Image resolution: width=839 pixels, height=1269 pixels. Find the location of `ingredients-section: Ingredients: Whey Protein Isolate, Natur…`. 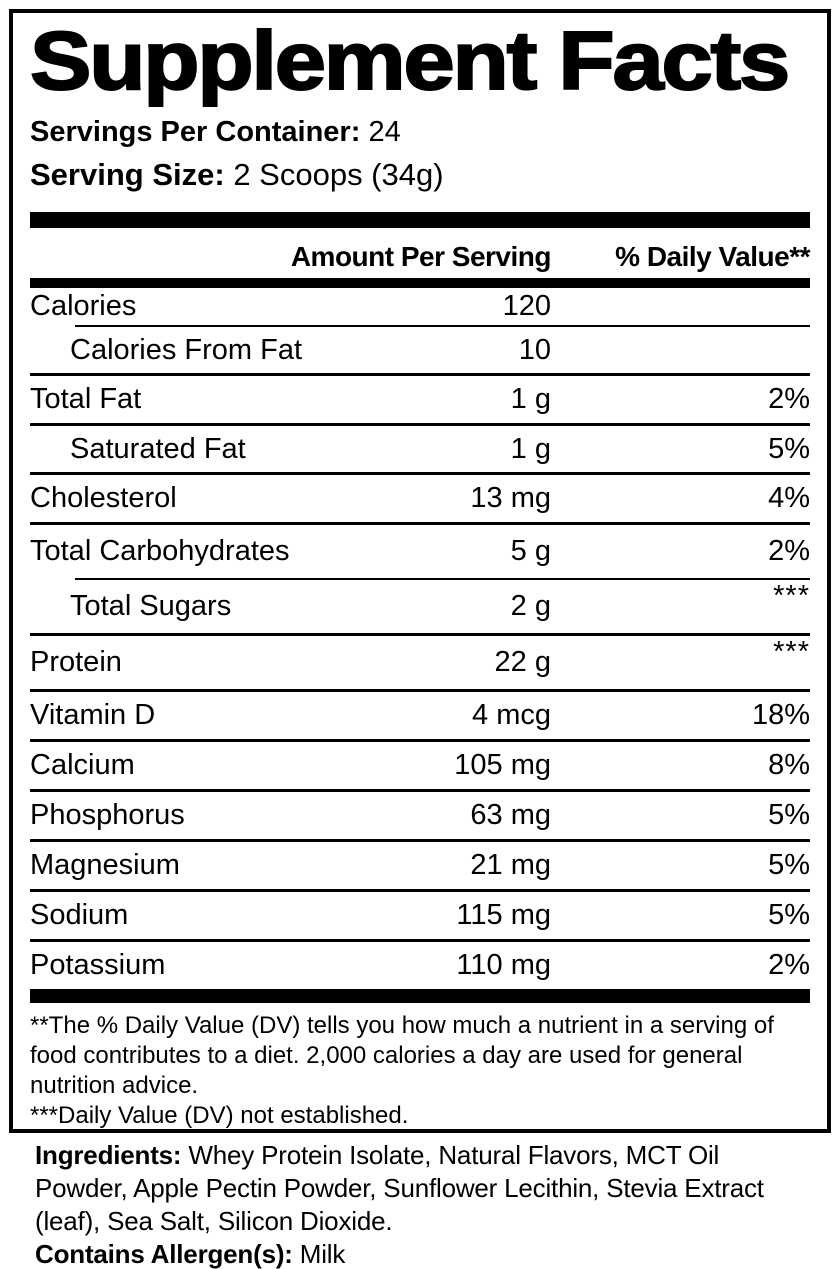

ingredients-section: Ingredients: Whey Protein Isolate, Natur… is located at coordinates (425, 1204).